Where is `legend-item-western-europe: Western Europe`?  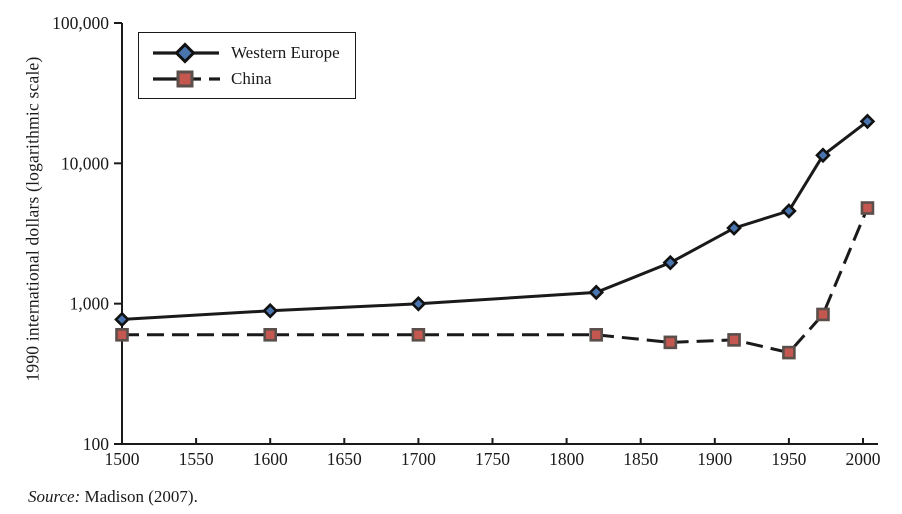
legend-item-western-europe: Western Europe is located at coordinates (253, 53).